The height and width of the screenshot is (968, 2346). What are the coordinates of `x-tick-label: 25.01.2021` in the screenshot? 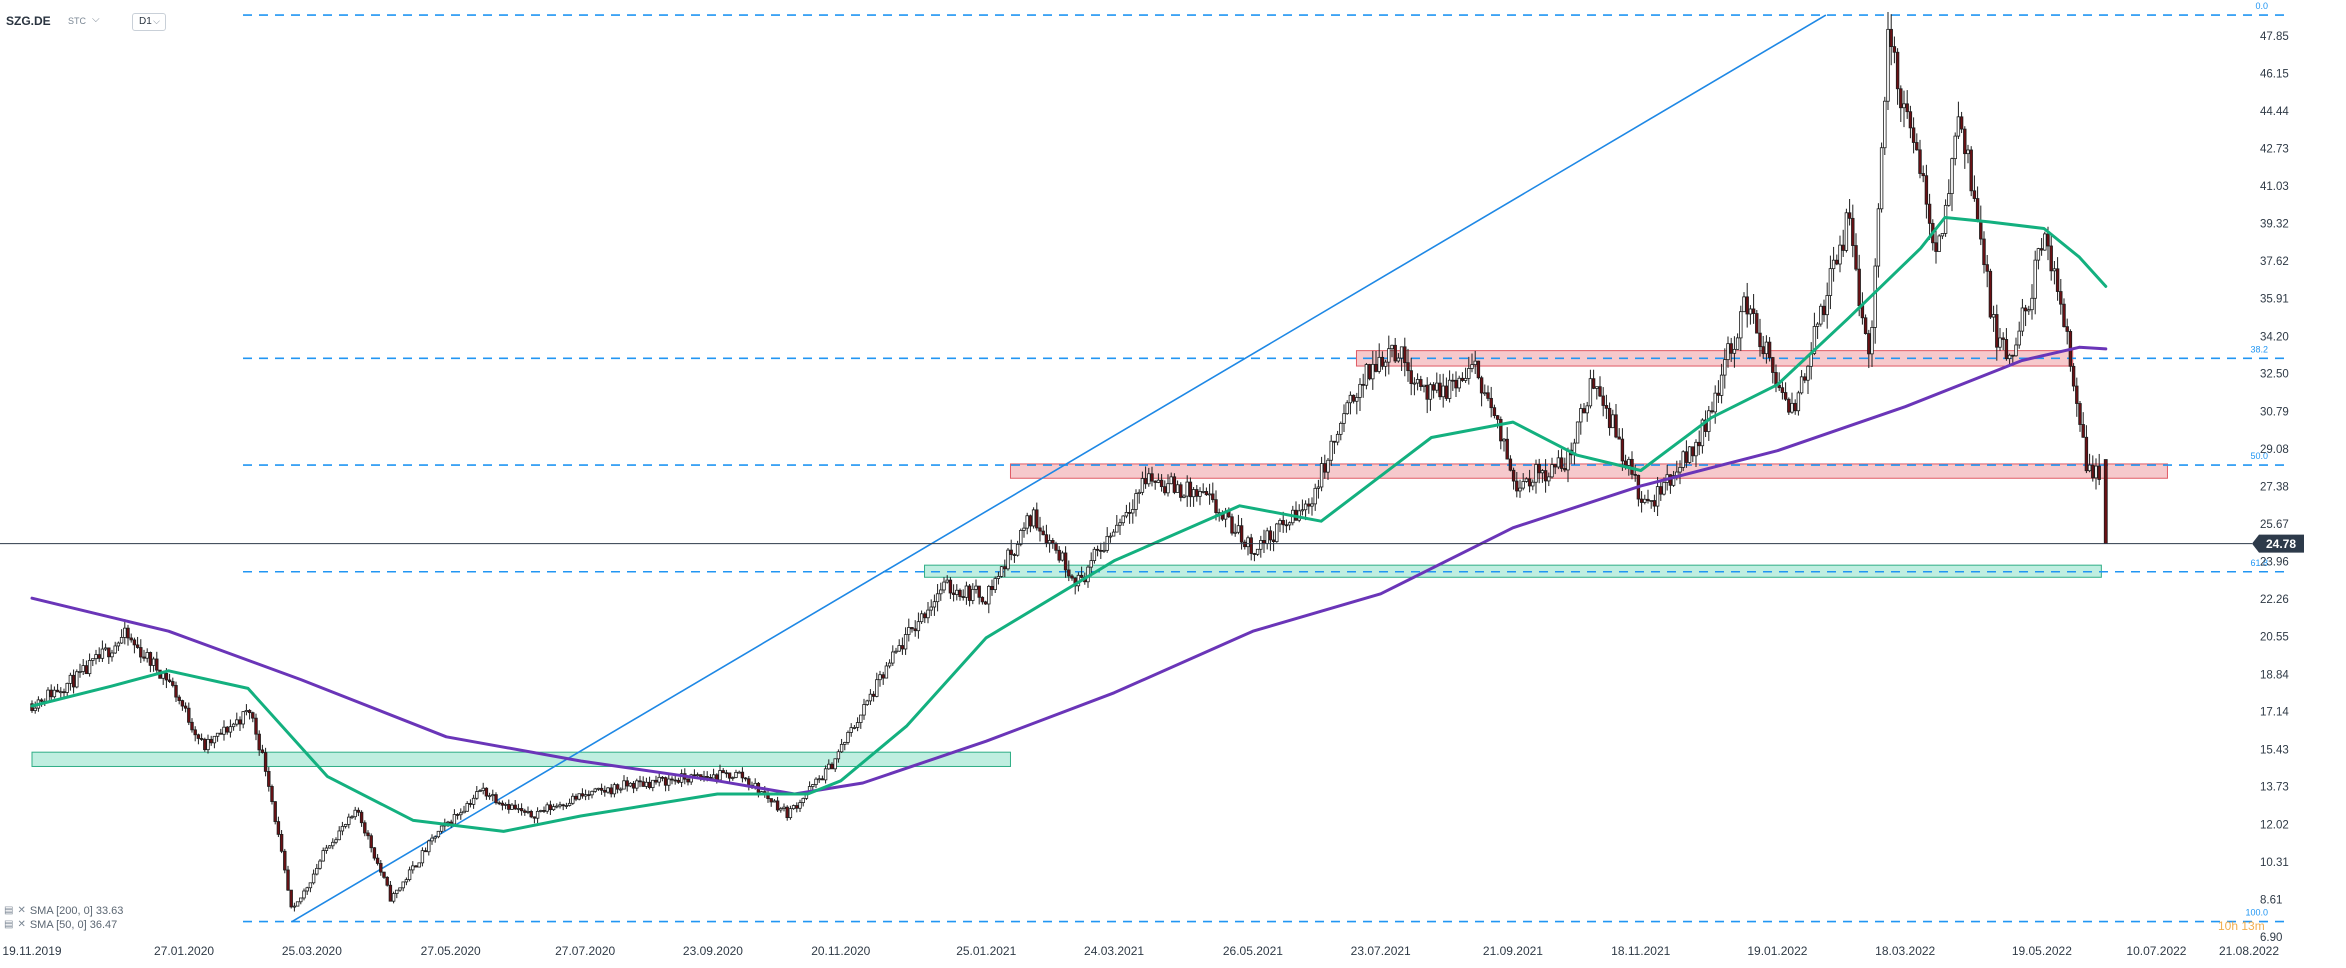 It's located at (986, 951).